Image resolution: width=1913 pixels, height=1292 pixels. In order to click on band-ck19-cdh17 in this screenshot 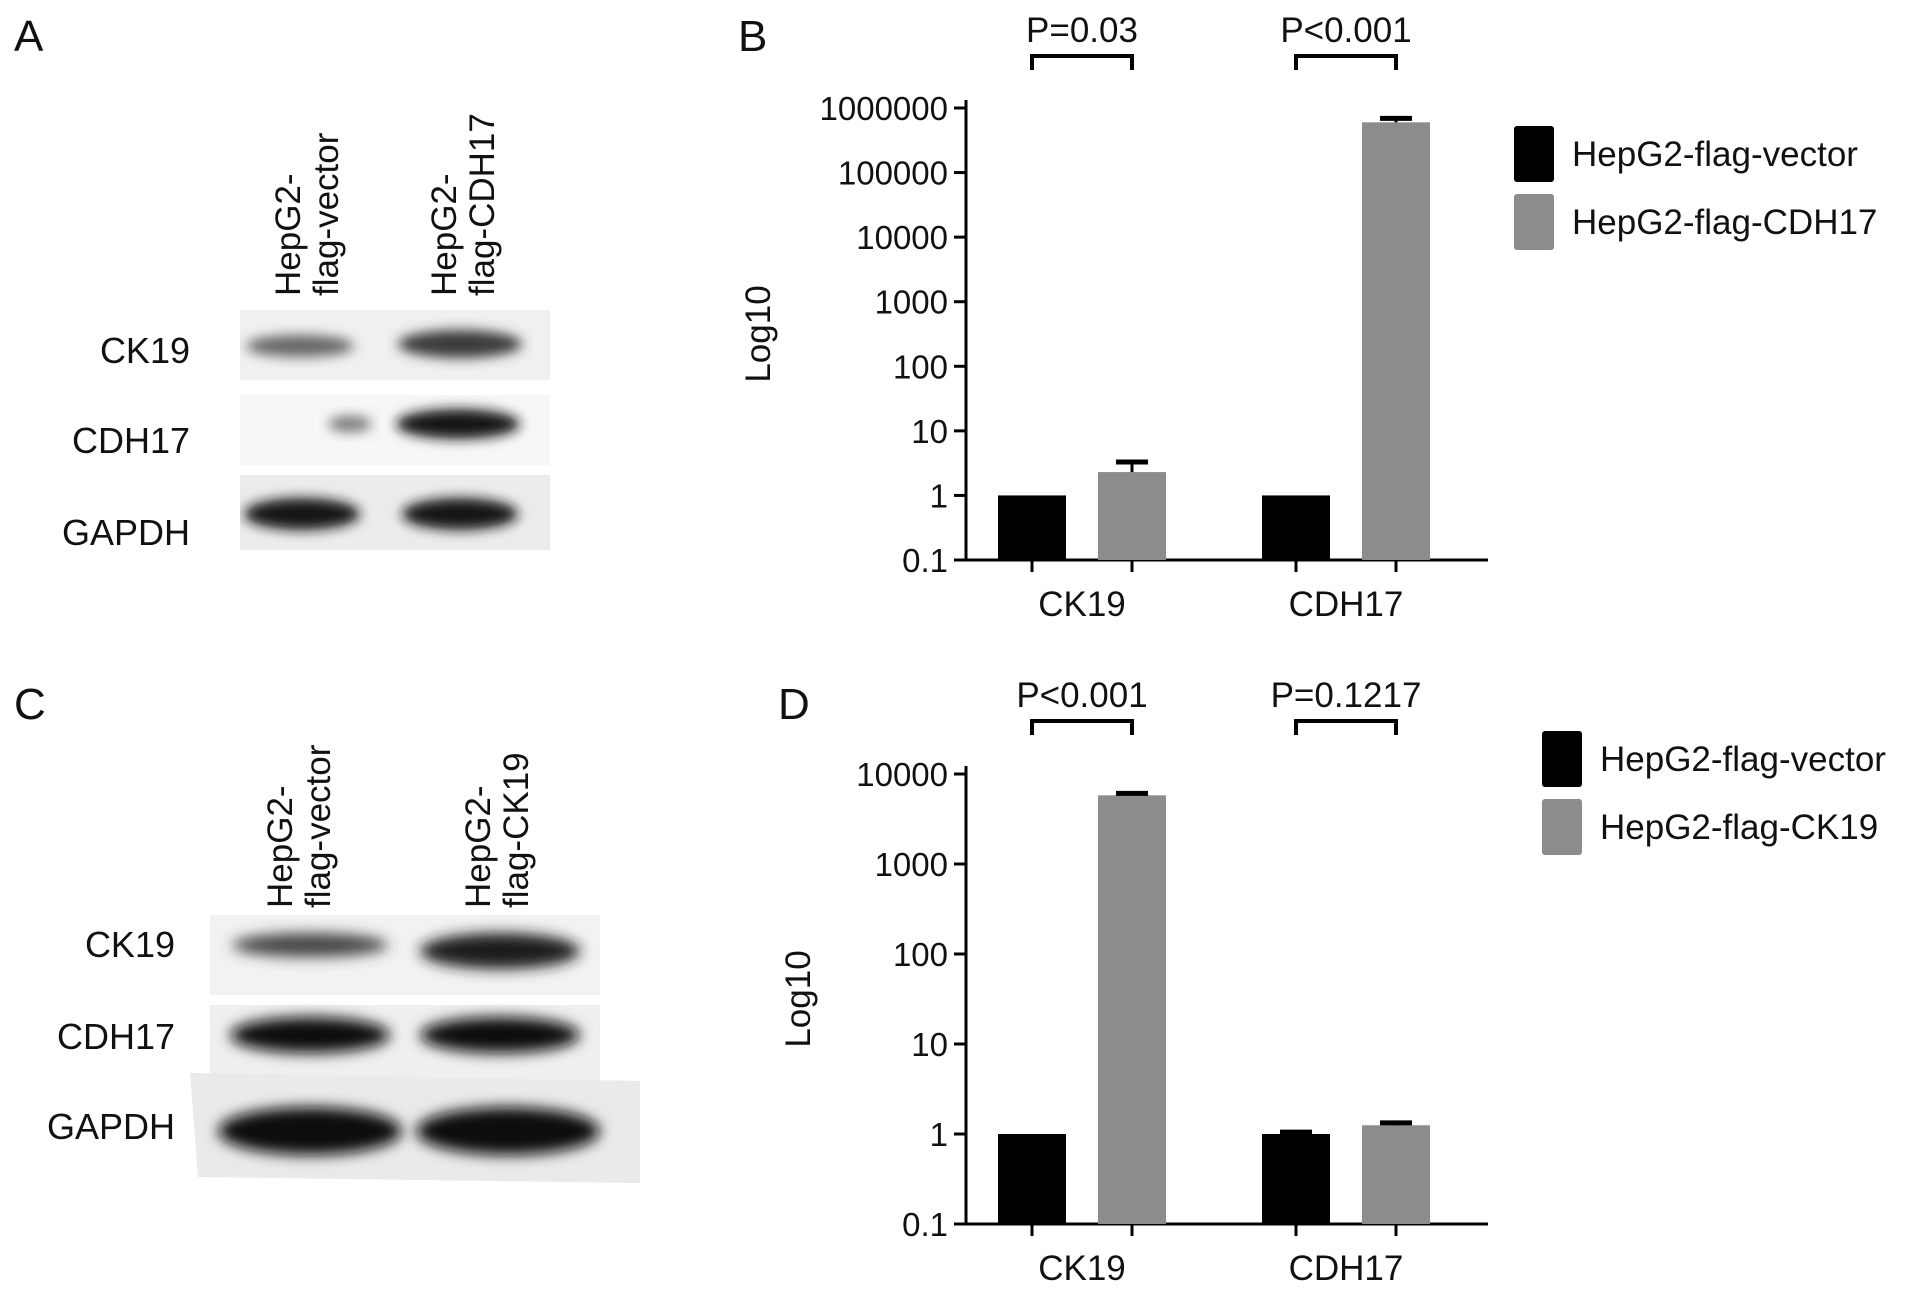, I will do `click(460, 344)`.